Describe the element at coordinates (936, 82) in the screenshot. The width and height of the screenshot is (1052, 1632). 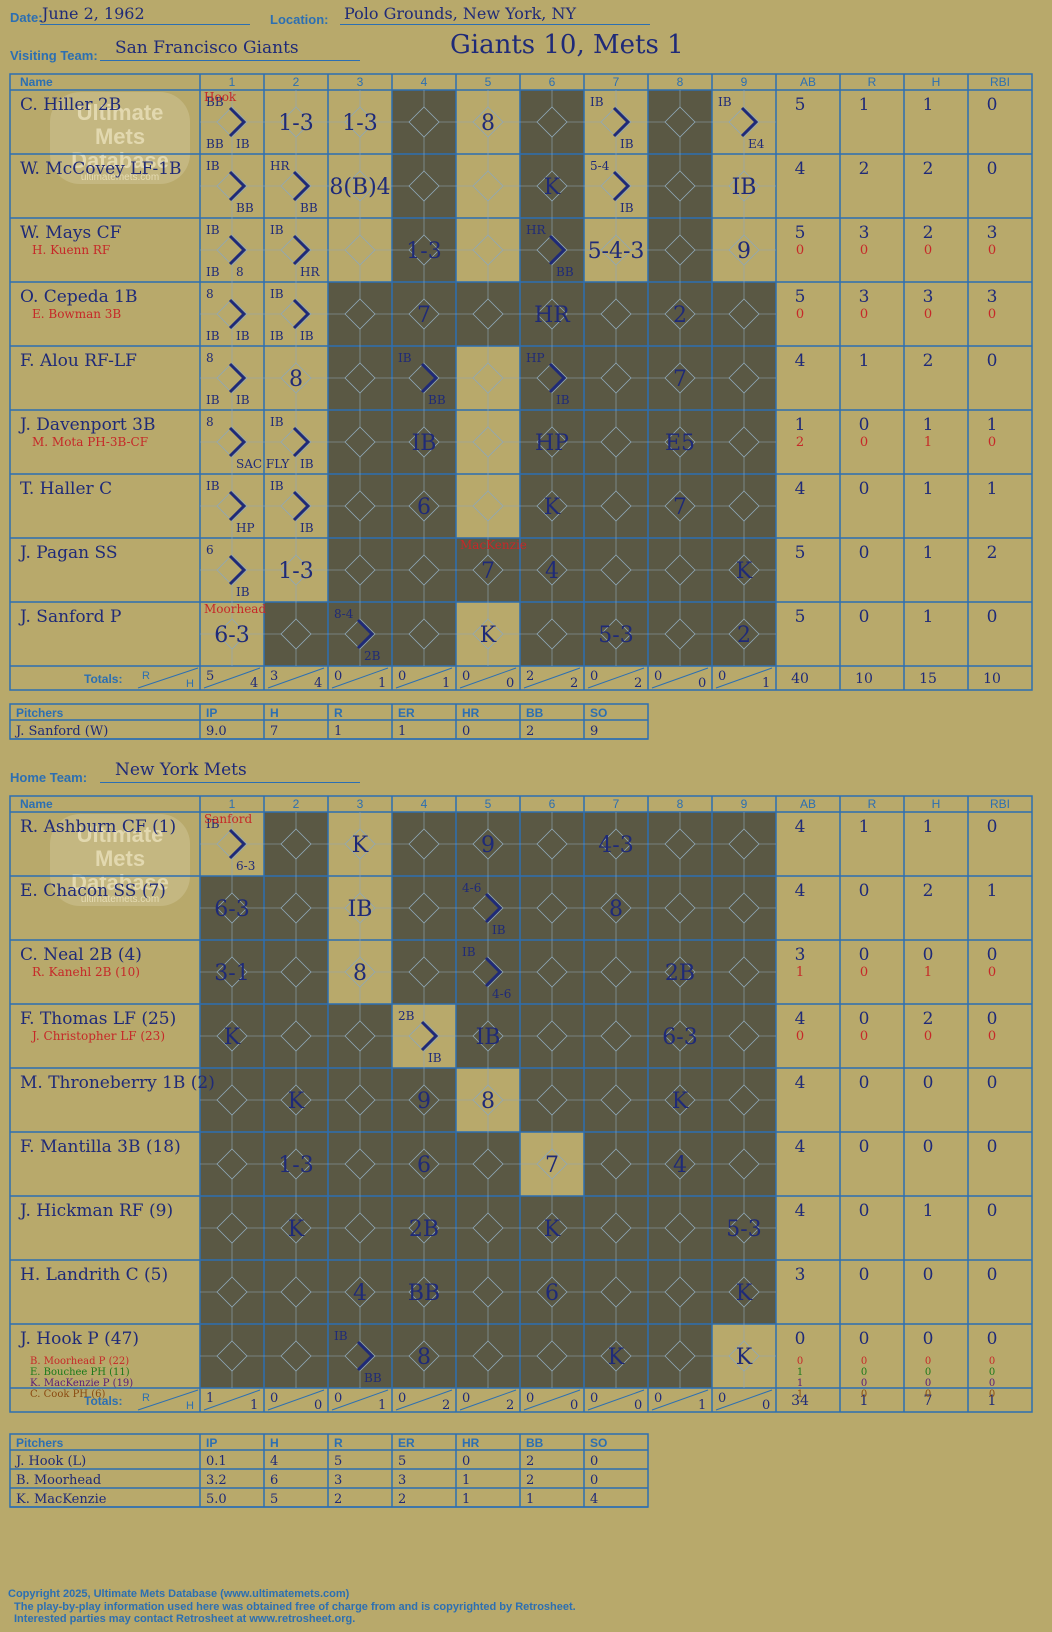
I see `visitors-col-stat: H` at that location.